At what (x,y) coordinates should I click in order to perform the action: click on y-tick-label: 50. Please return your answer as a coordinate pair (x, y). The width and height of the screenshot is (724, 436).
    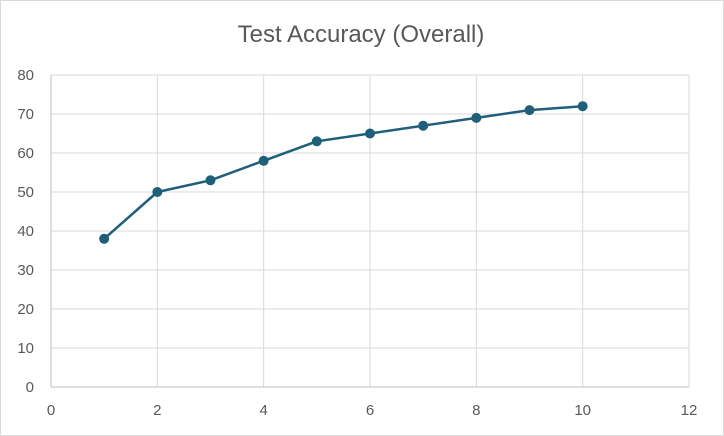
    Looking at the image, I should click on (25, 192).